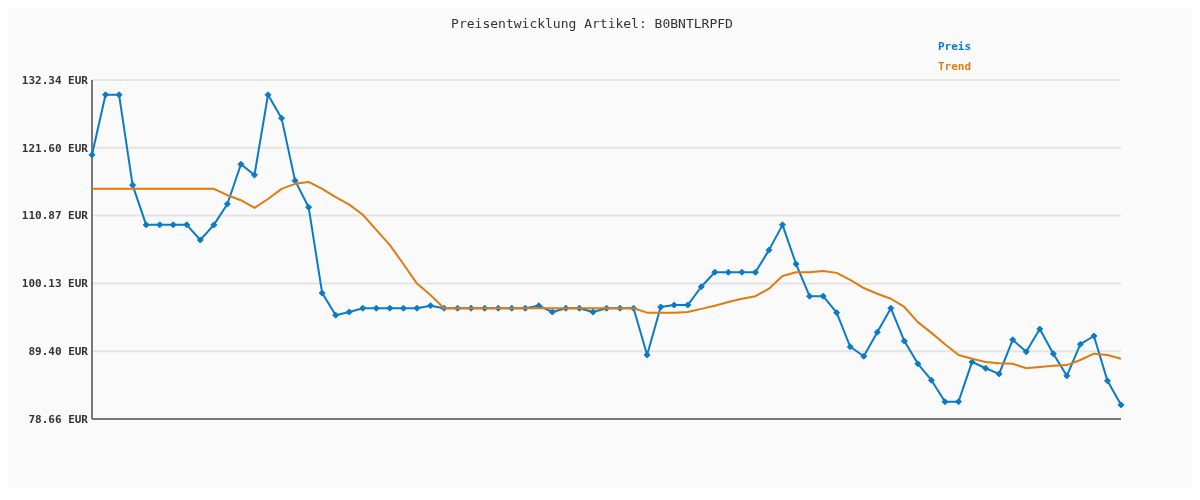  Describe the element at coordinates (55, 216) in the screenshot. I see `y-tick-label: 110.87 EUR` at that location.